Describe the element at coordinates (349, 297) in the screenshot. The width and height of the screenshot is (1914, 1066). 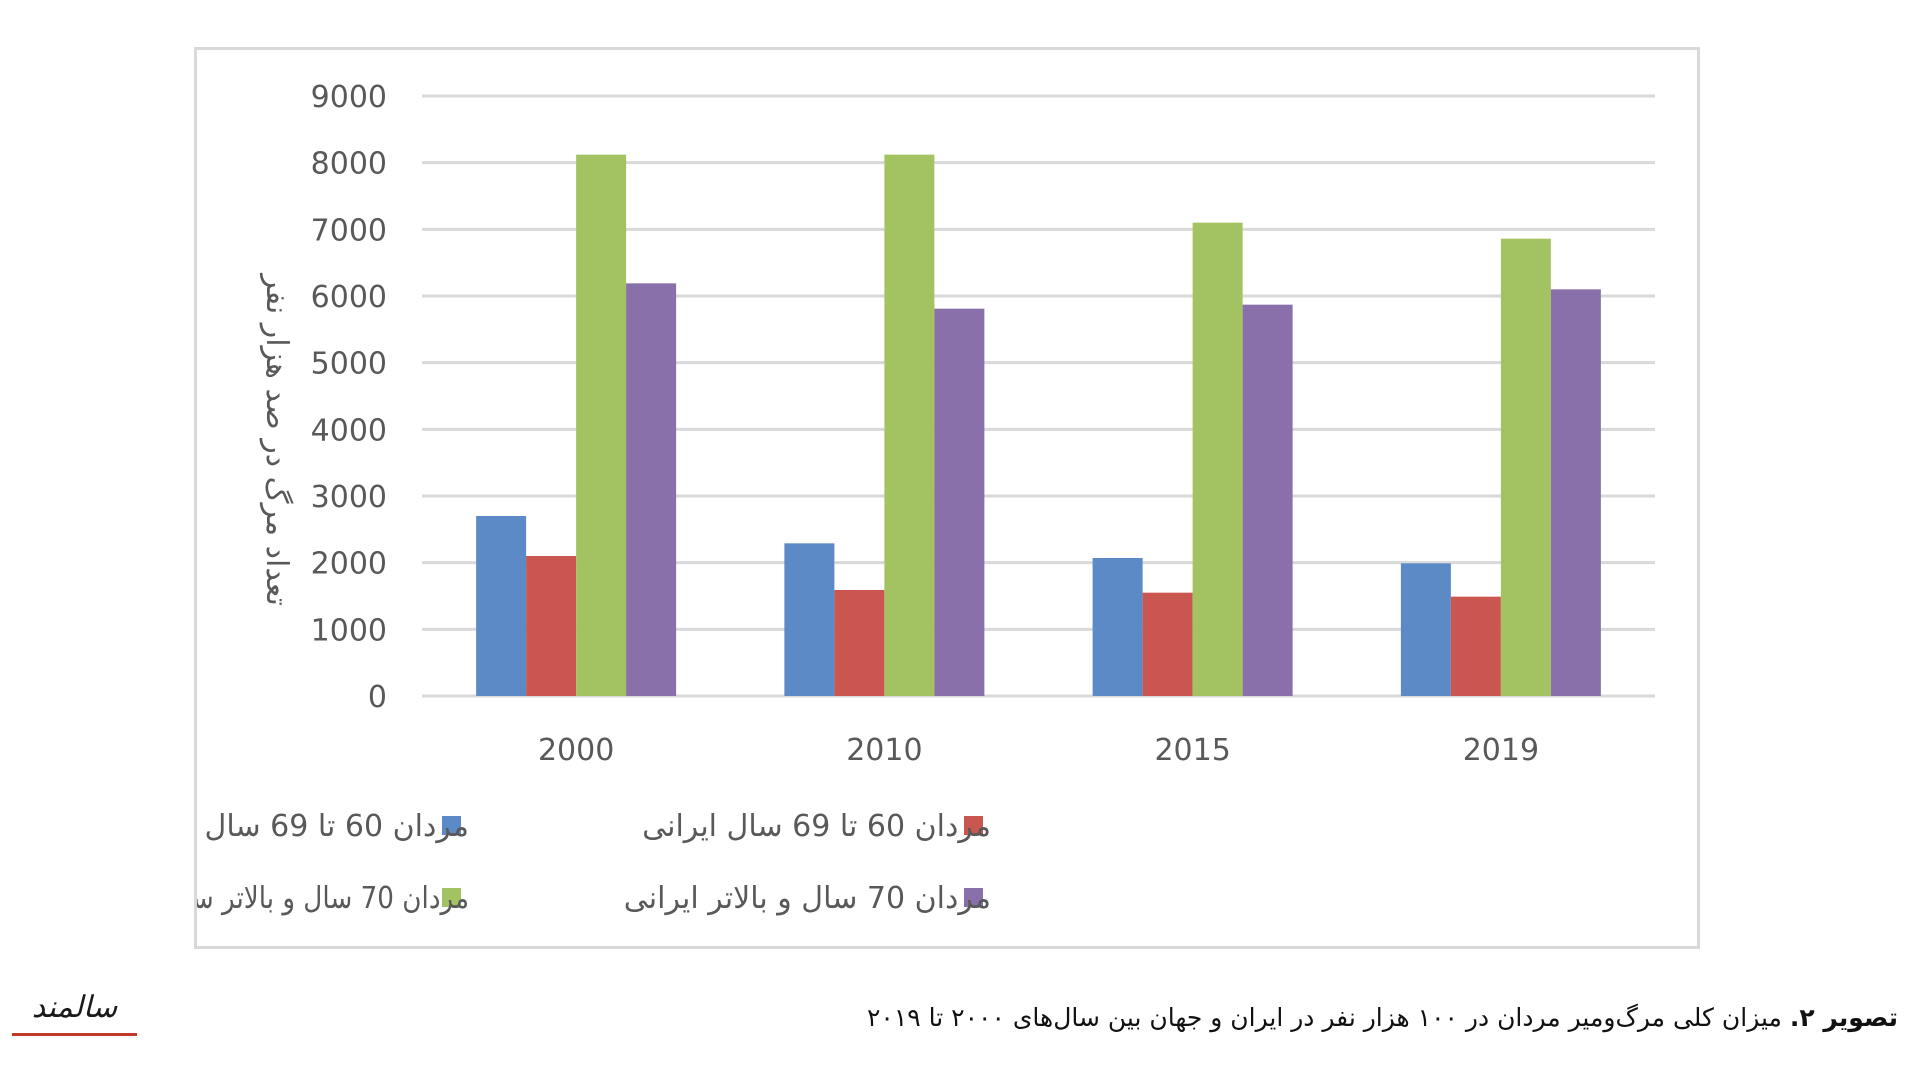
I see `y-tick-label: 6000` at that location.